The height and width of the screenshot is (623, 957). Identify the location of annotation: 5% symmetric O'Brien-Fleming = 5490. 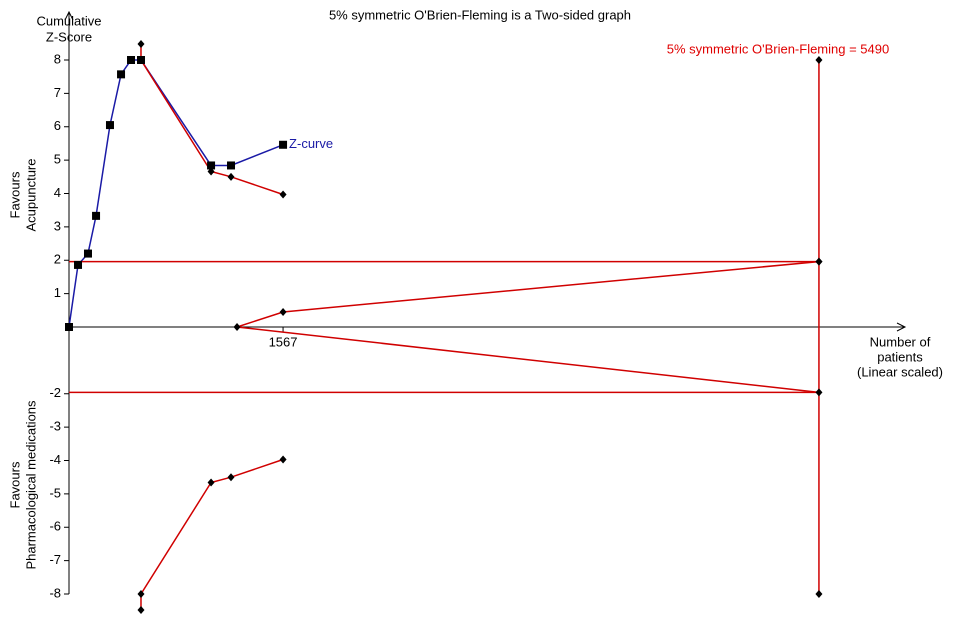
(778, 48).